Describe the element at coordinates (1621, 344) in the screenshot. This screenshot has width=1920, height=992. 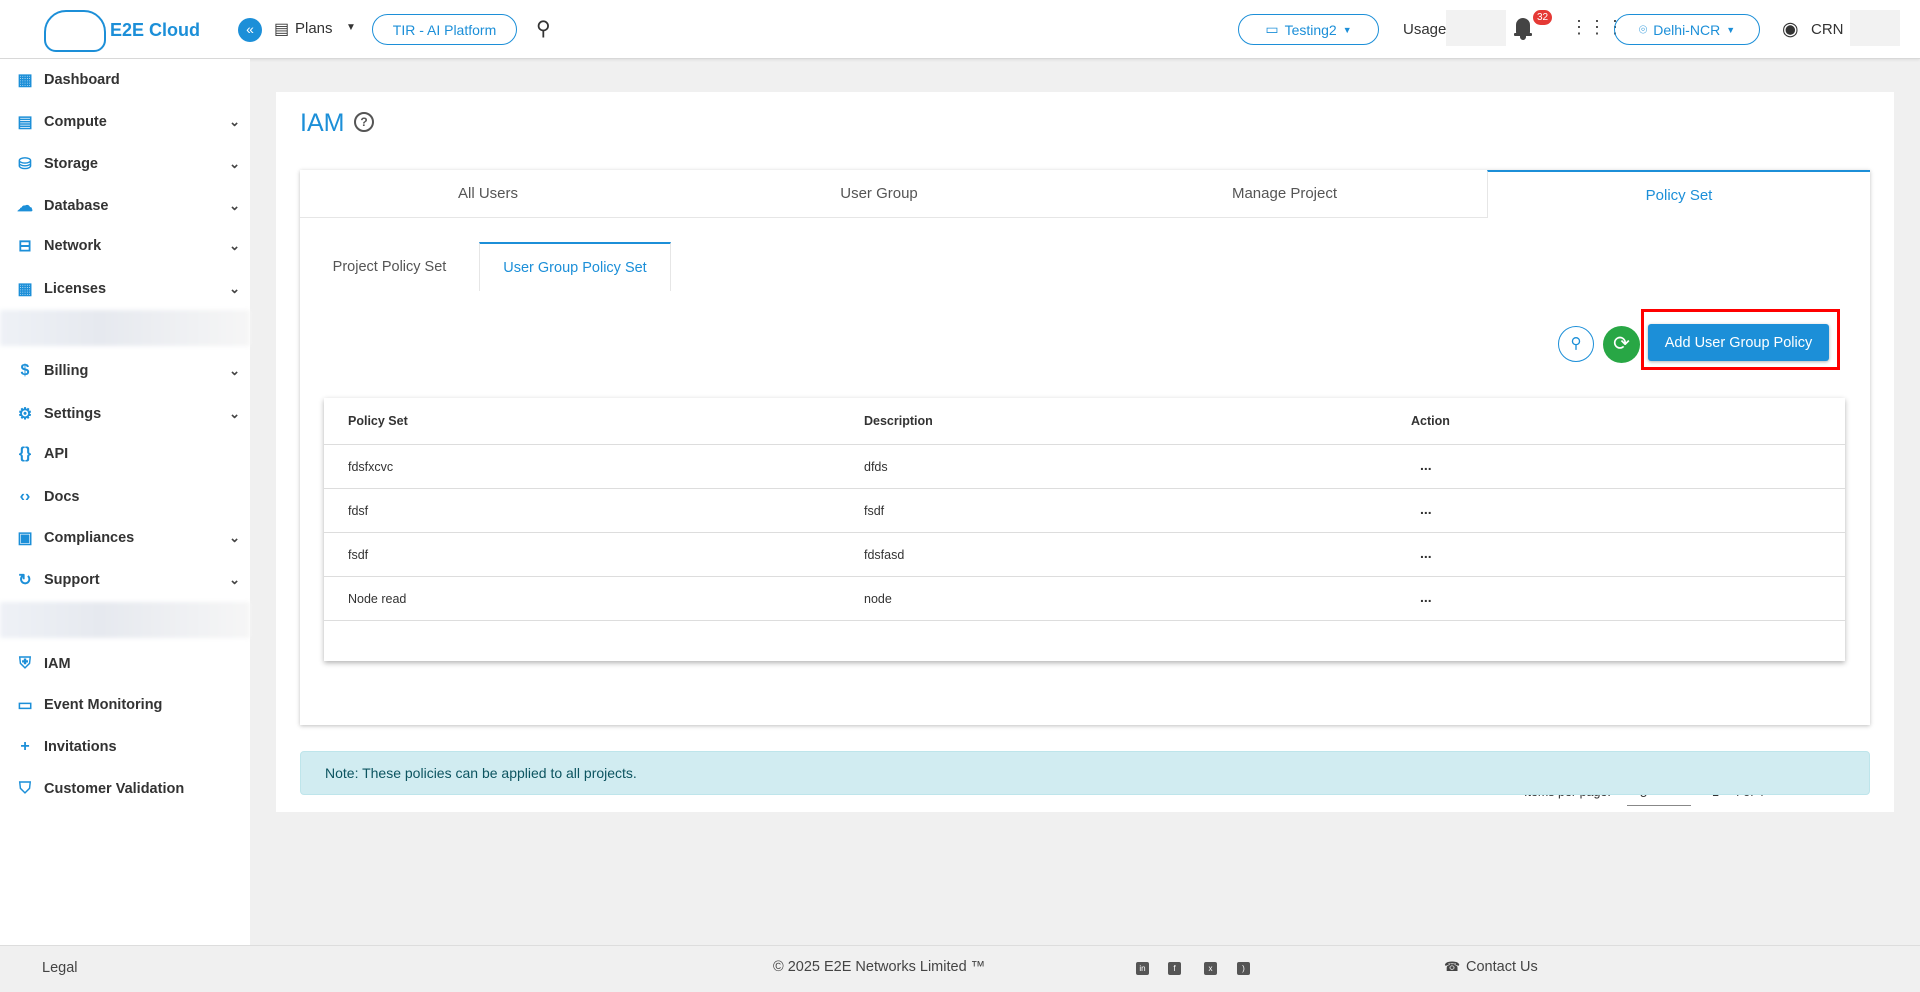
I see `refresh-button: ⟳` at that location.